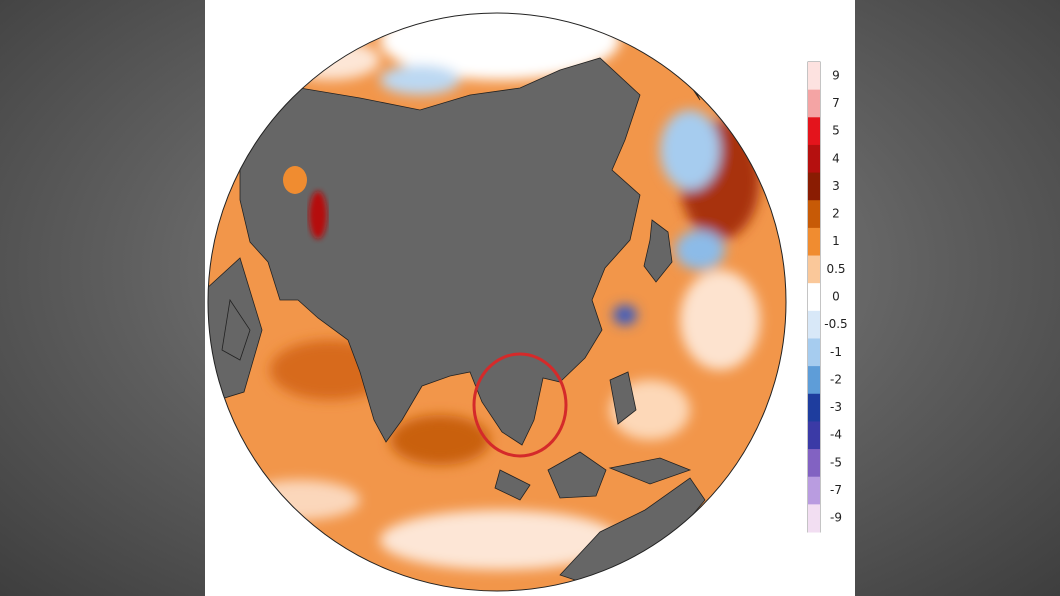 The width and height of the screenshot is (1060, 596). Describe the element at coordinates (836, 186) in the screenshot. I see `colorbar-label: 3` at that location.